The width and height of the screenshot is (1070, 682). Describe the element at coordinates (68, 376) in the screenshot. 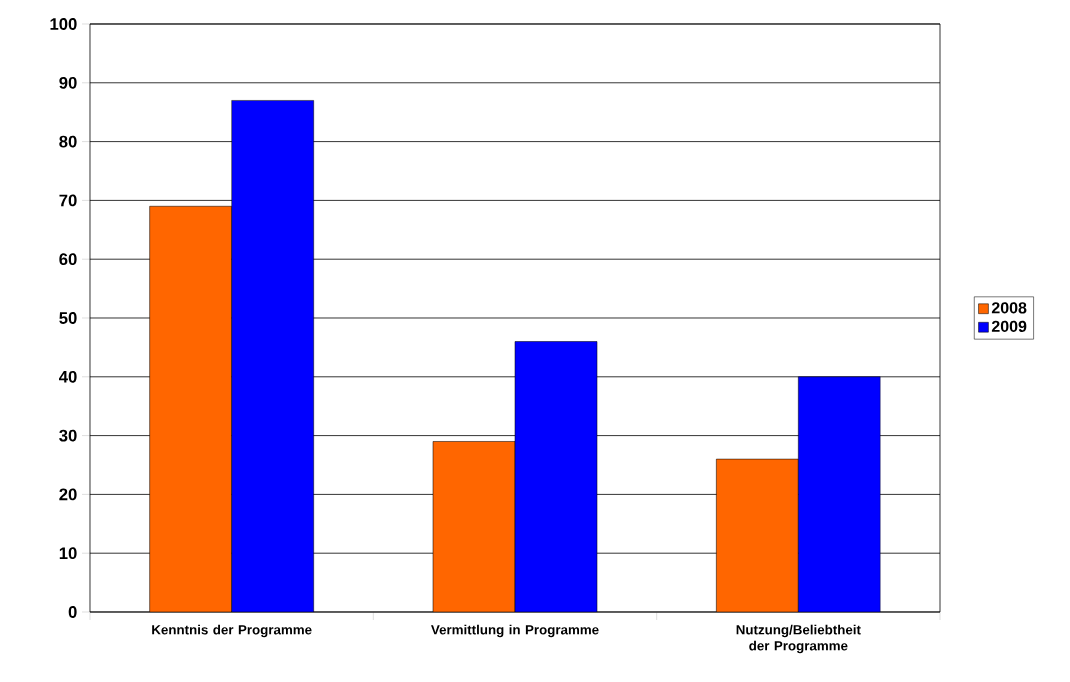

I see `y-tick-label: 40` at that location.